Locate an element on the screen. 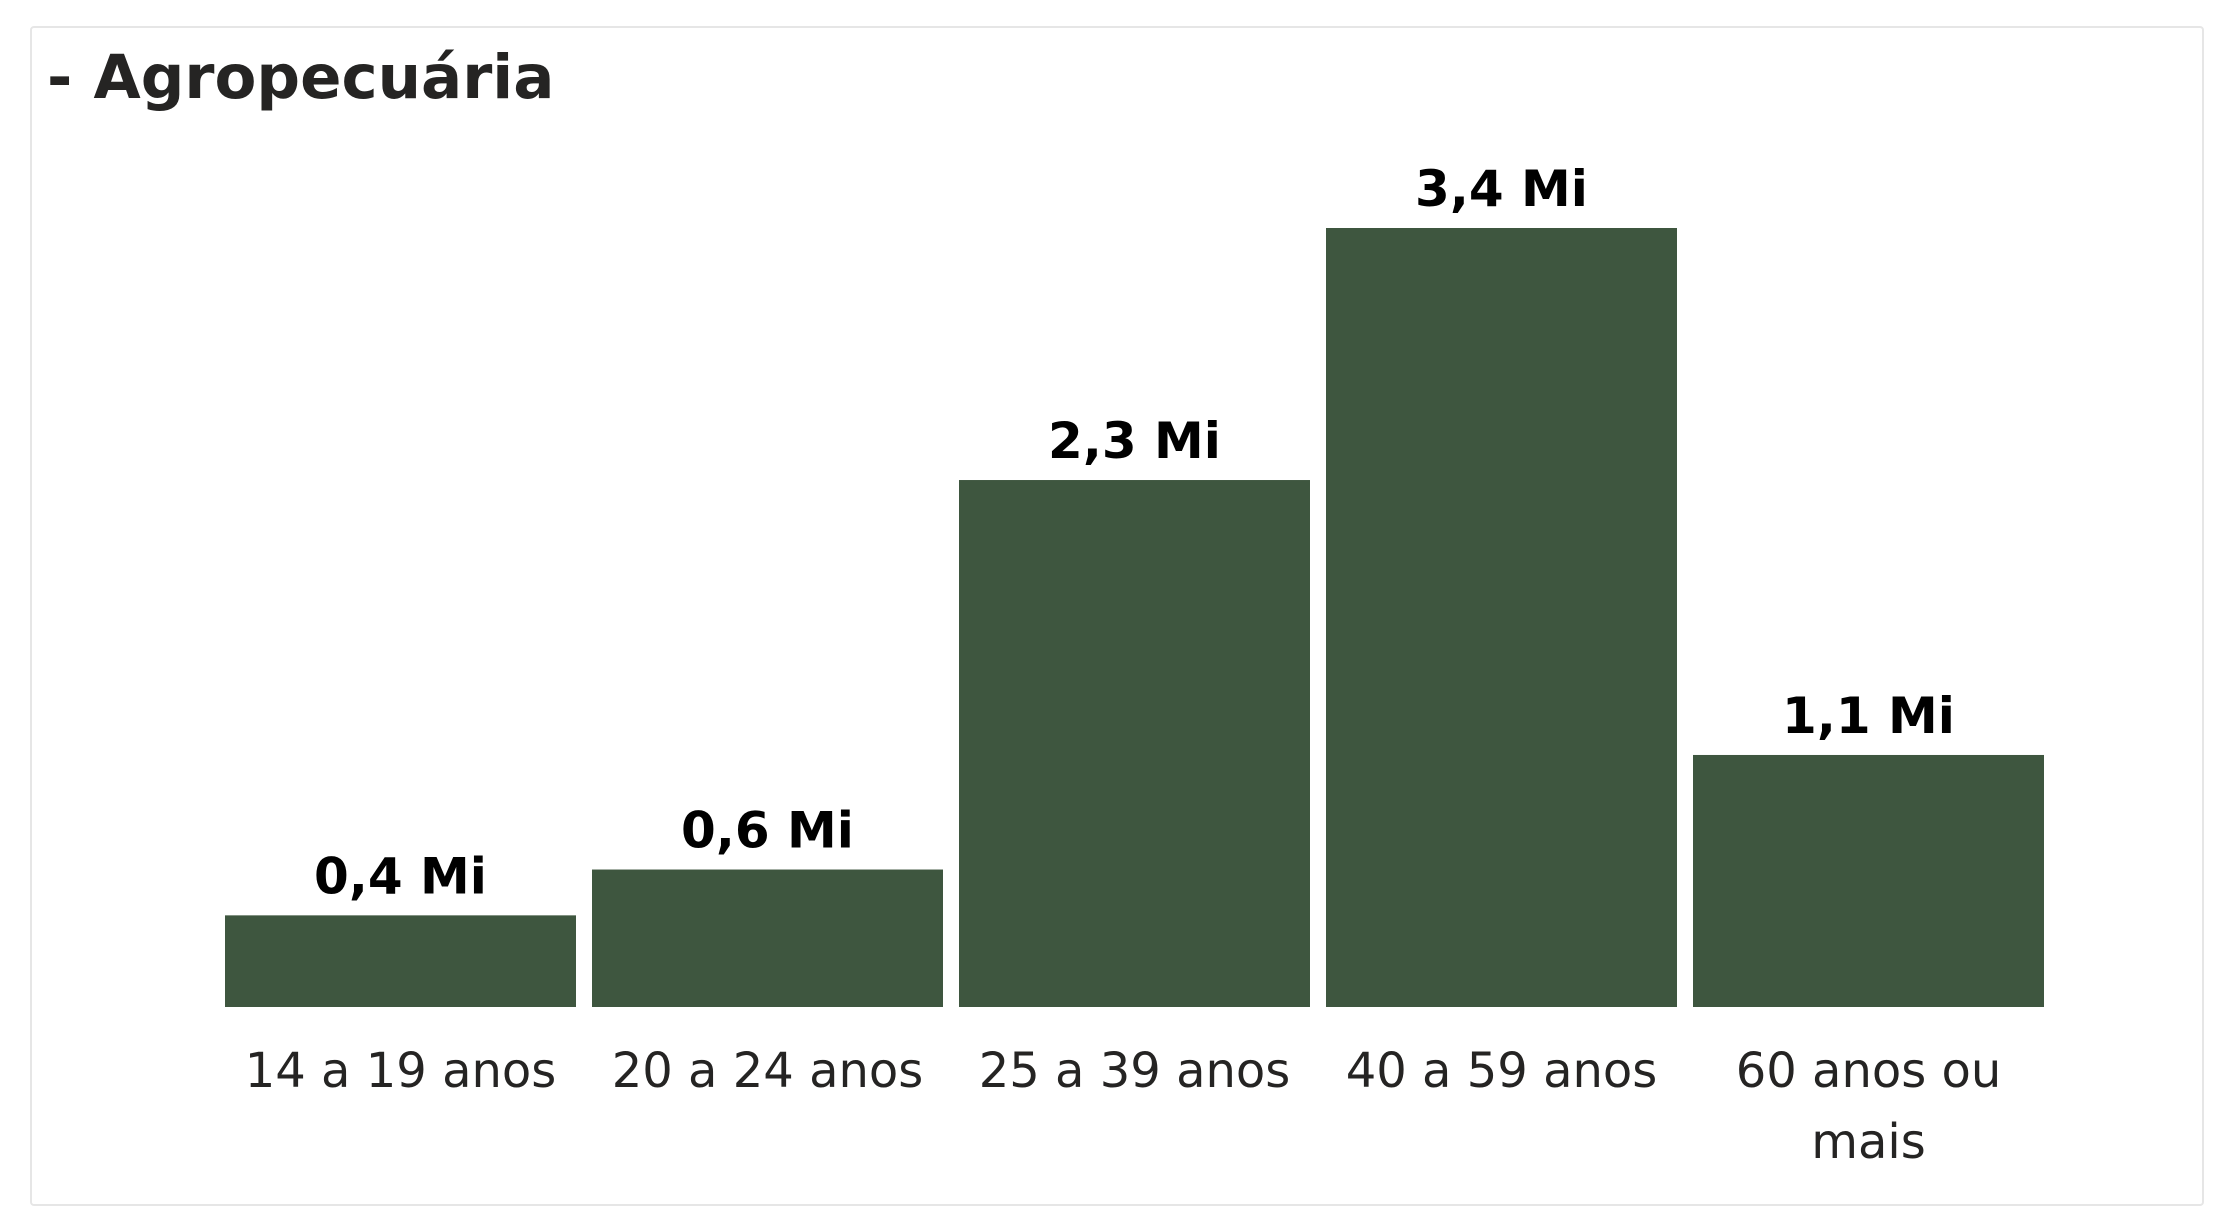 The image size is (2232, 1206). data-label-4: 1,1 Mi is located at coordinates (1868, 716).